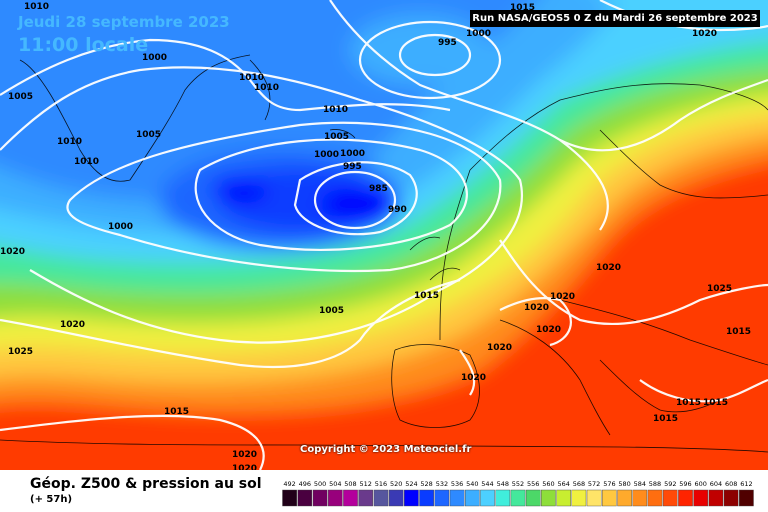  What do you see at coordinates (487, 484) in the screenshot?
I see `scale-tick-label: 544` at bounding box center [487, 484].